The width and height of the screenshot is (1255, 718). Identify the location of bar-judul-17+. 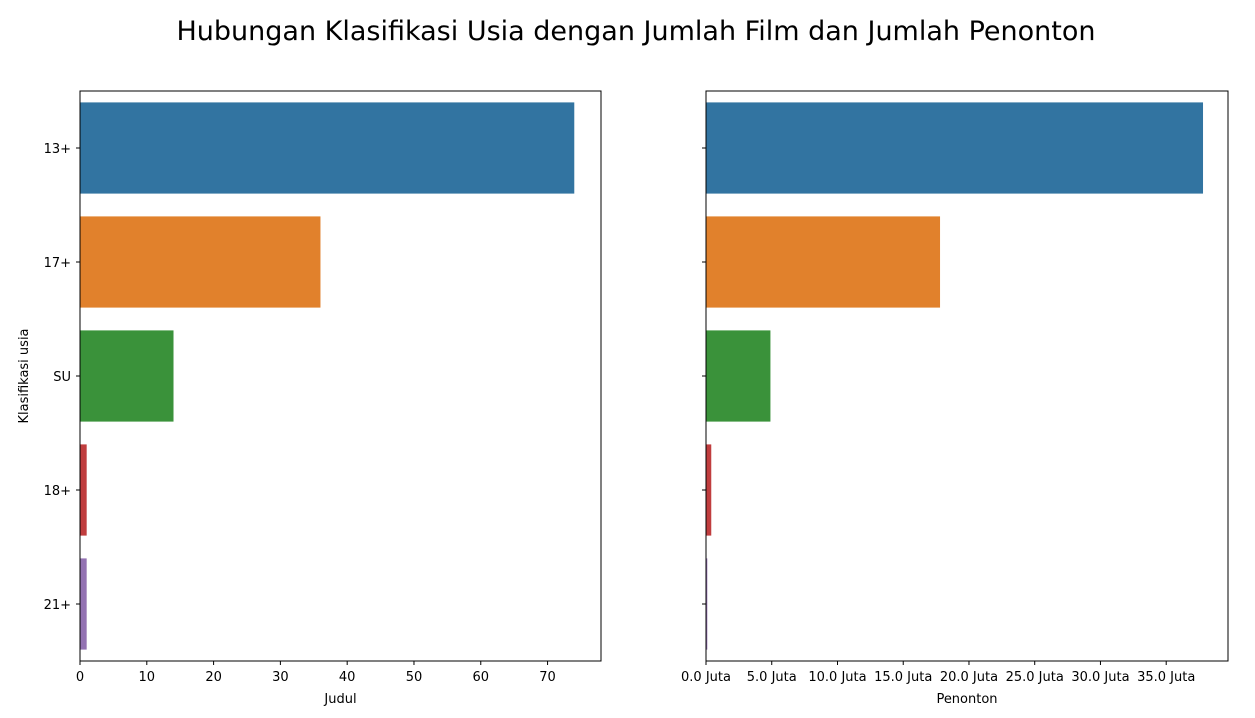
(200, 262).